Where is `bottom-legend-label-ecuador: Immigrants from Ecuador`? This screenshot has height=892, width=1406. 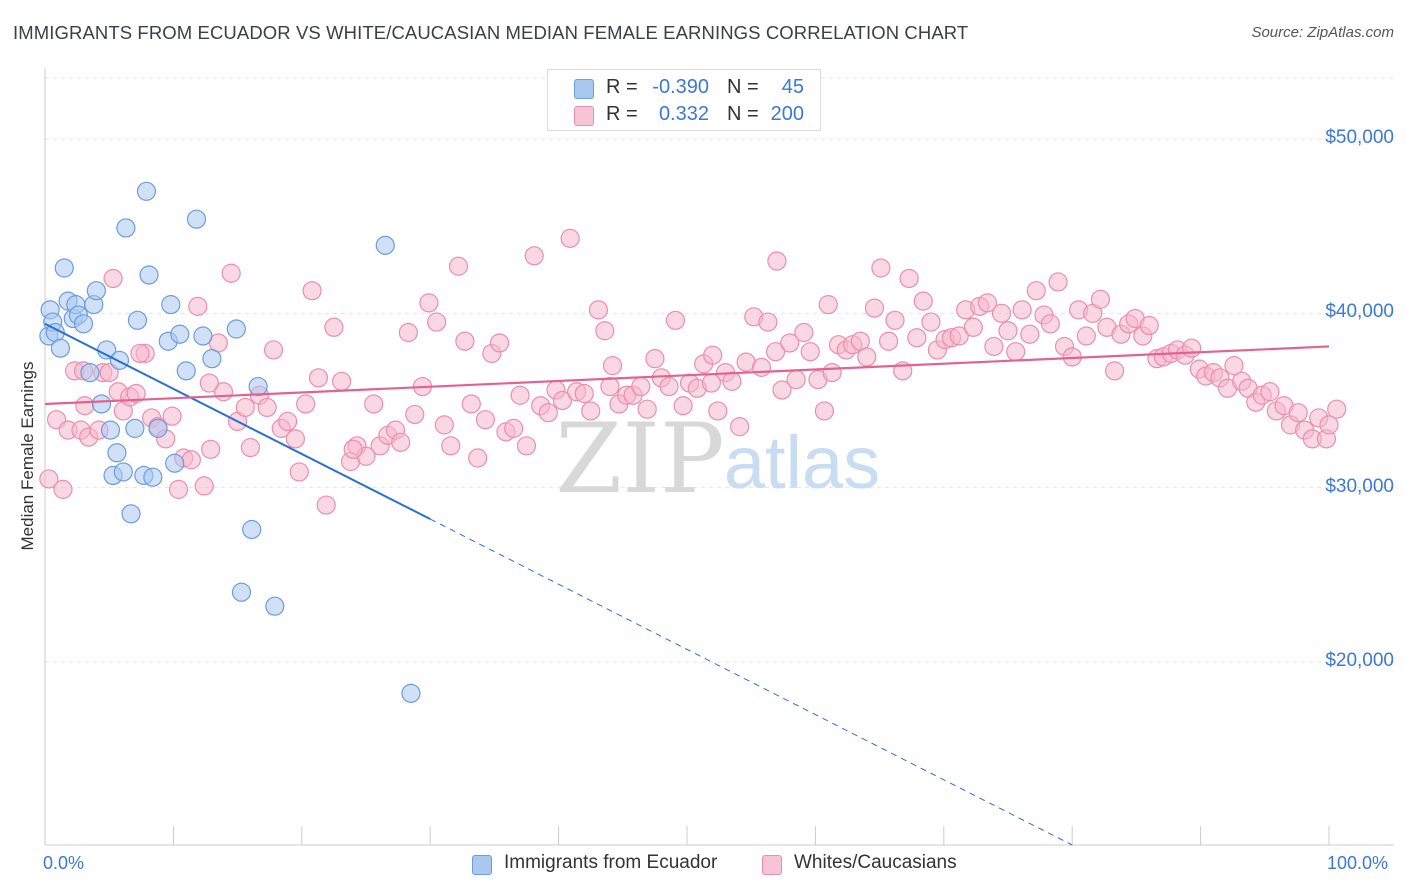 bottom-legend-label-ecuador: Immigrants from Ecuador is located at coordinates (611, 862).